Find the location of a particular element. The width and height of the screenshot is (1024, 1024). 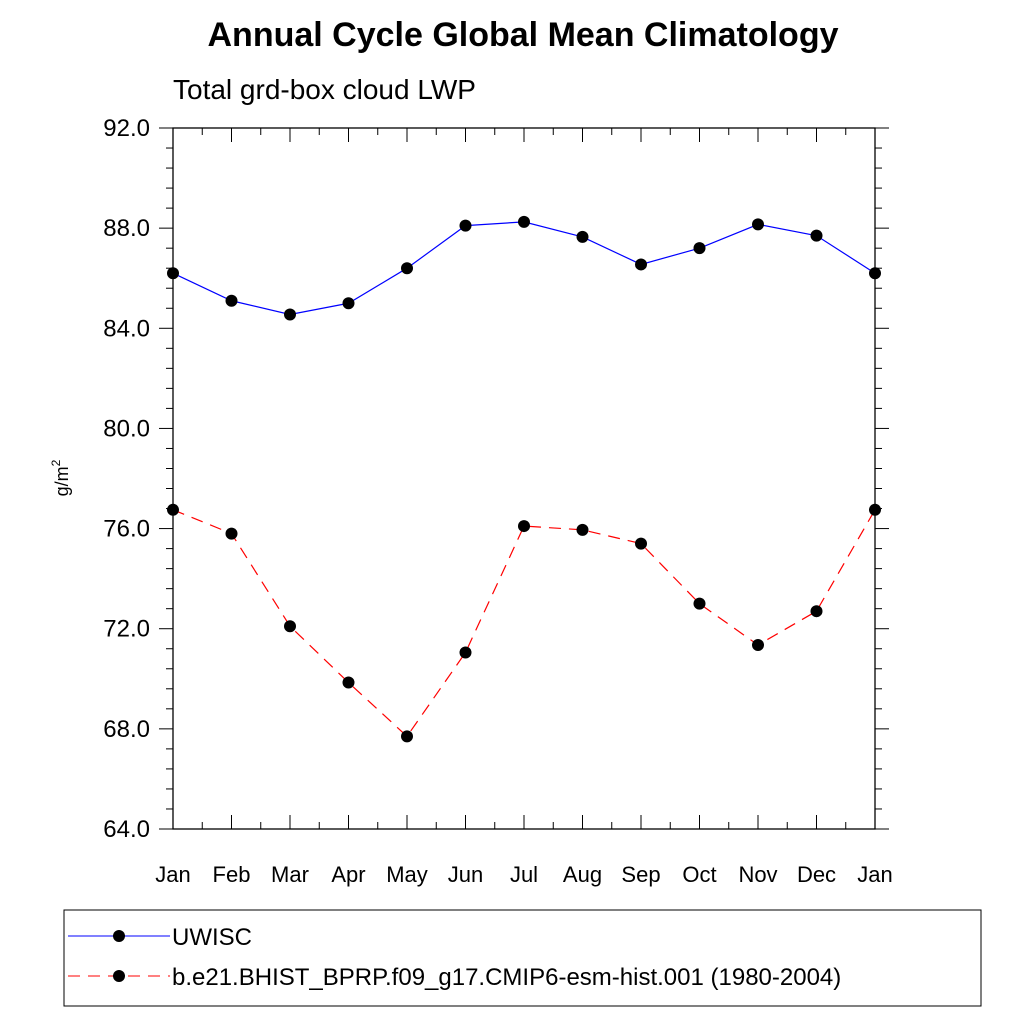

x-tick-labels: Jan Feb Mar Apr May Jun Jul Aug Sep Oct Nov Dec Jan is located at coordinates (523, 874).